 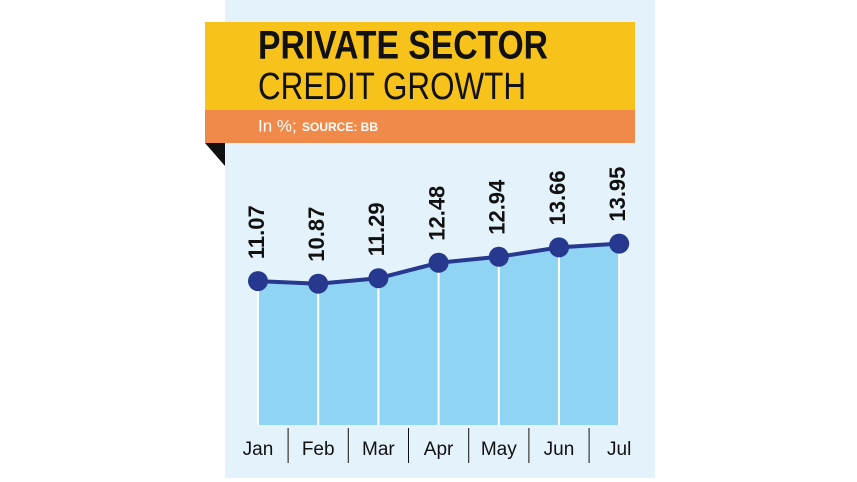 I want to click on unit-note: In %;, so click(x=277, y=125).